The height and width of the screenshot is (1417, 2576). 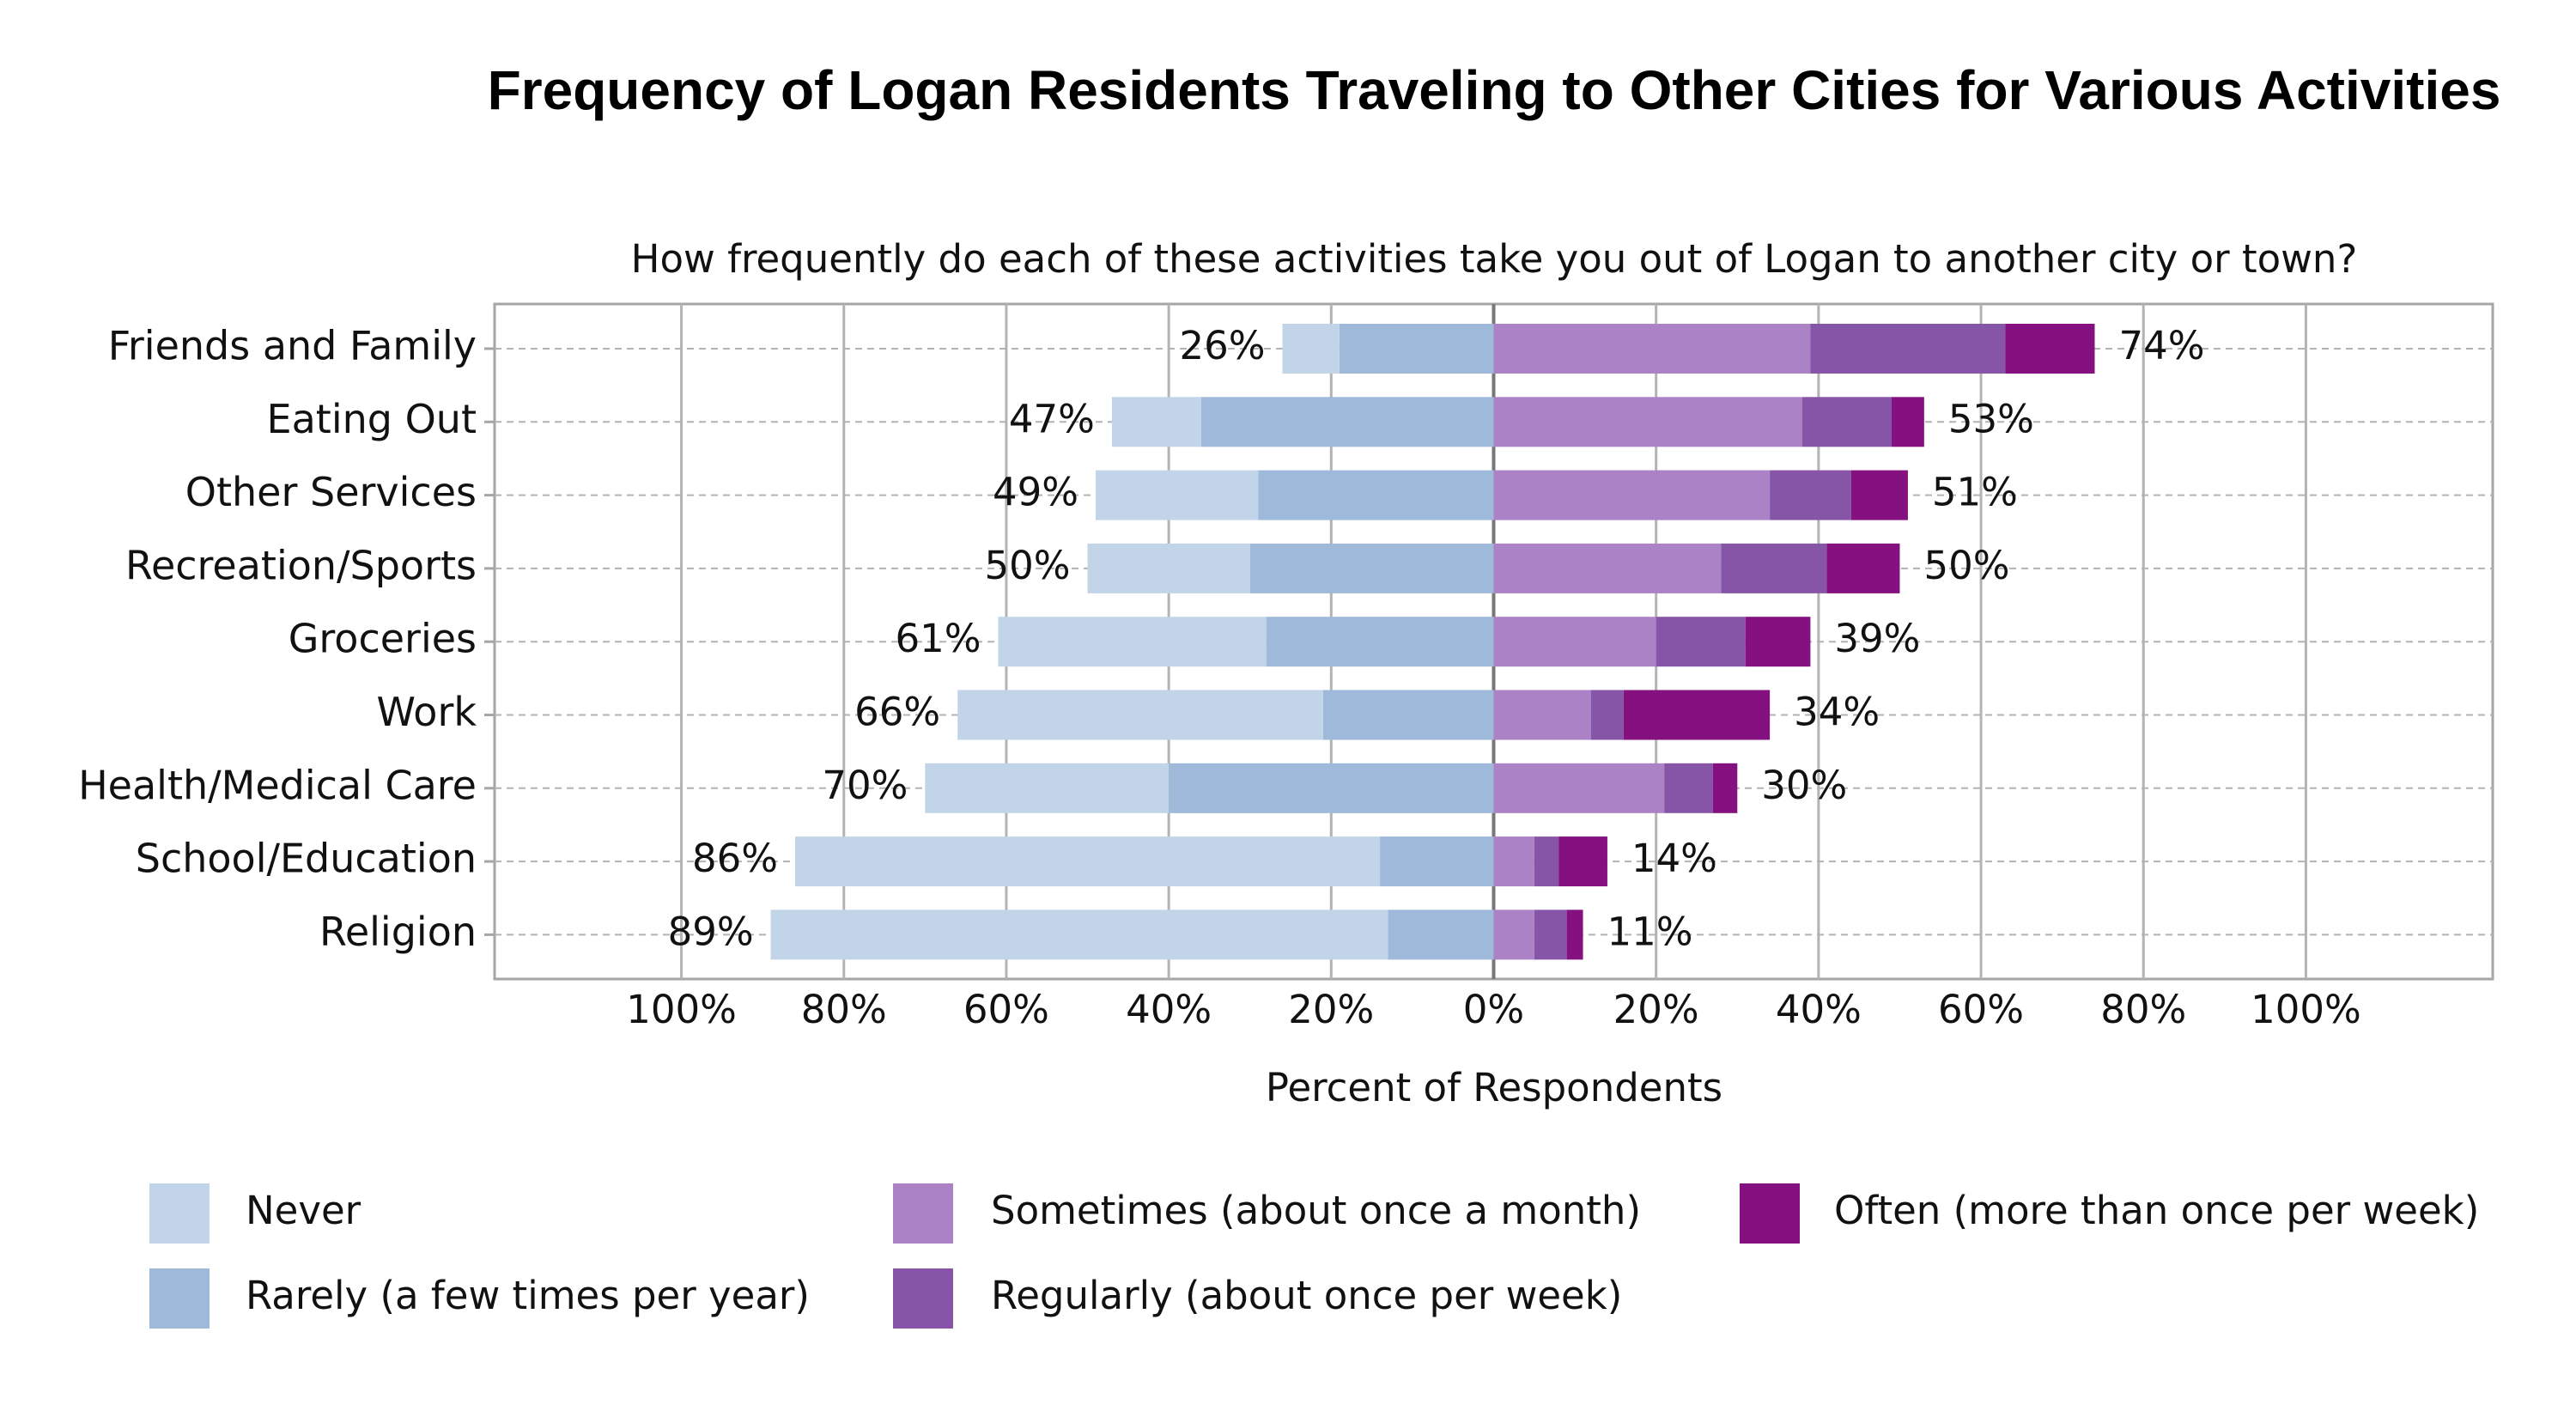 I want to click on right-total-label: 74%, so click(x=2161, y=345).